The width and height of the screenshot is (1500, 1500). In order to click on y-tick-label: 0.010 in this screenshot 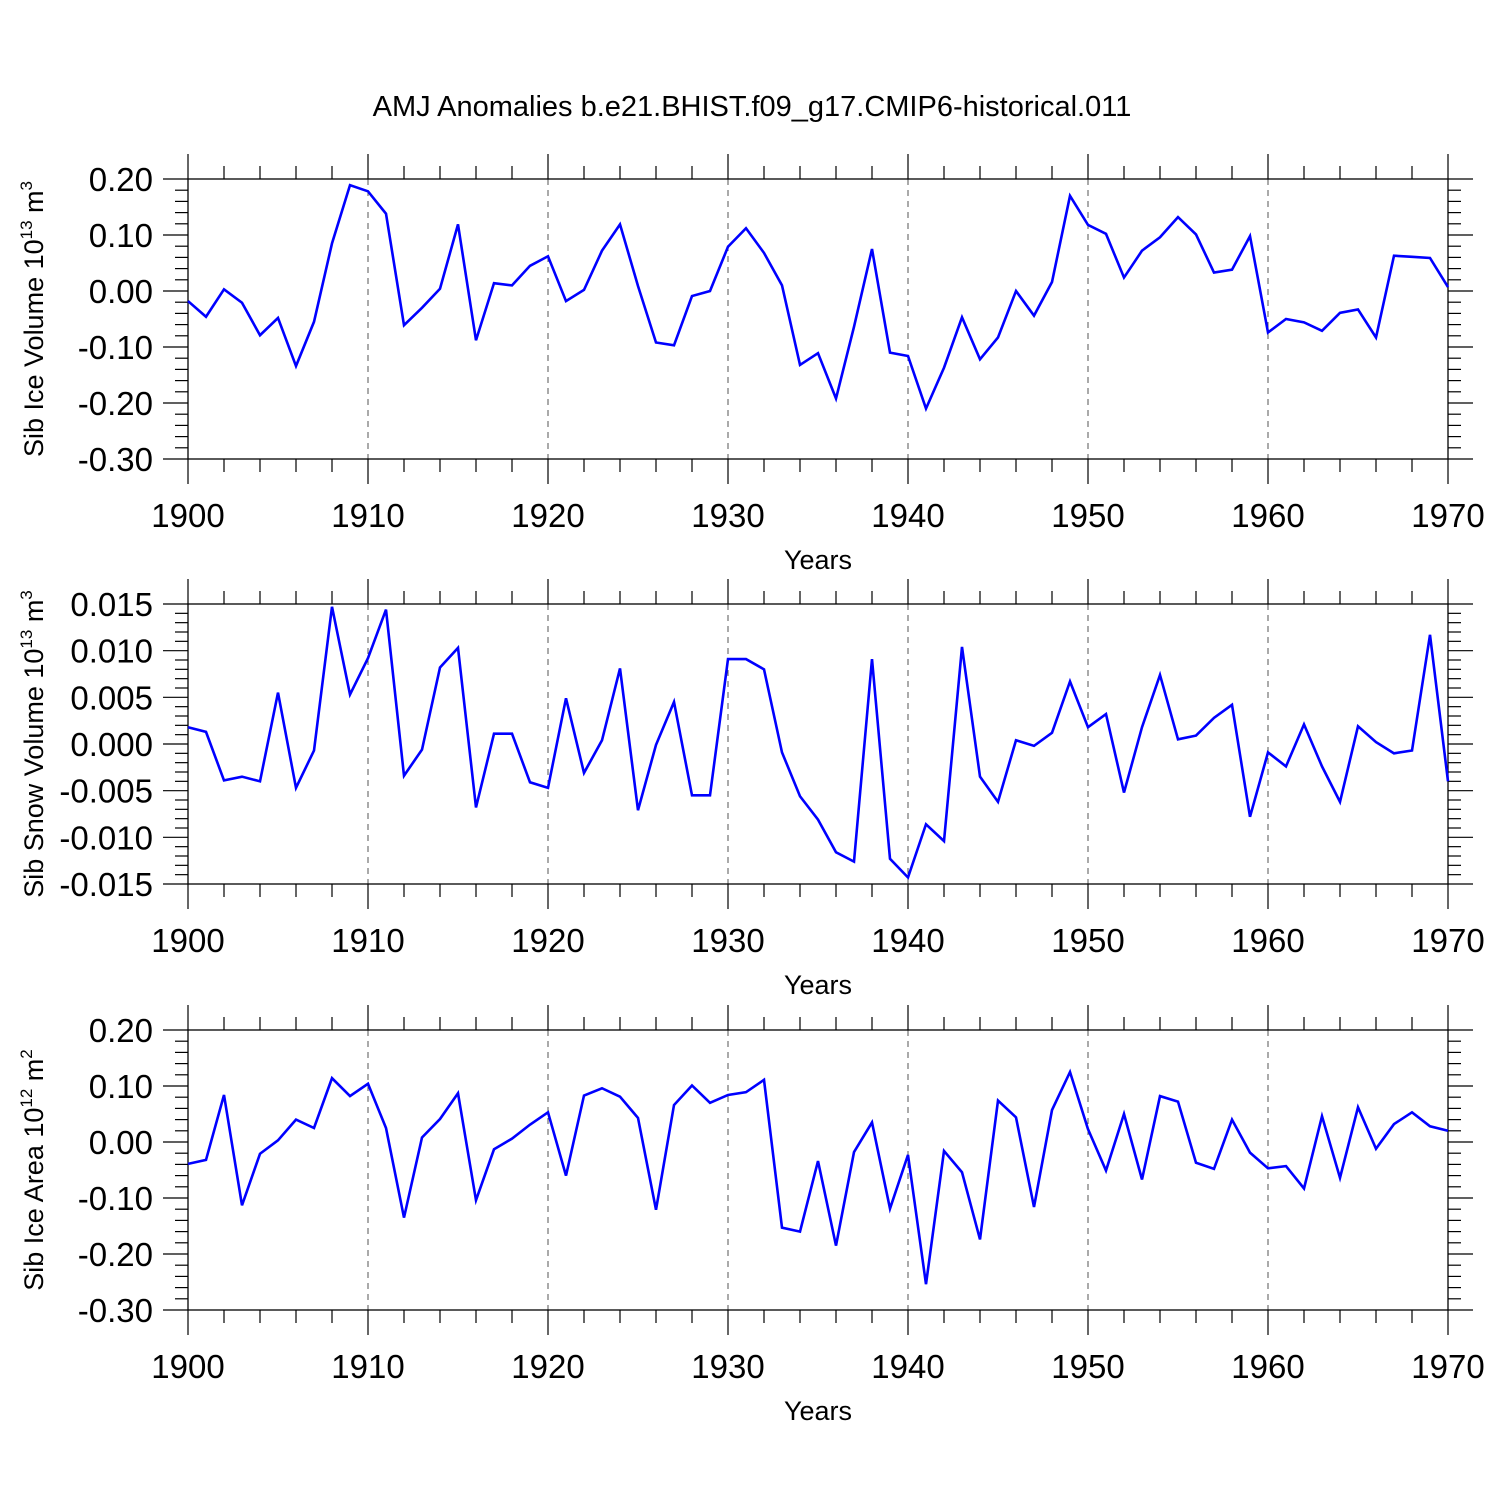, I will do `click(111, 651)`.